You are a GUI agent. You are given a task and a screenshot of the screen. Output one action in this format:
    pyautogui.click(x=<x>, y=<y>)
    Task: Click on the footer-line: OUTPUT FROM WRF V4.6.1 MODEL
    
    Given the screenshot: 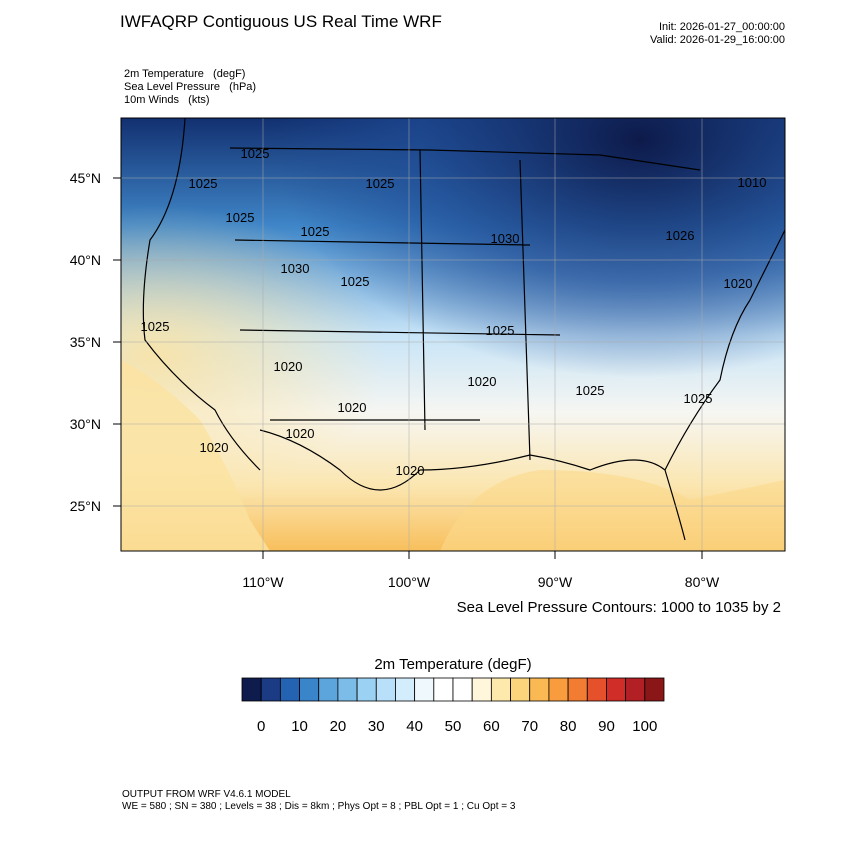 What is the action you would take?
    pyautogui.click(x=206, y=794)
    